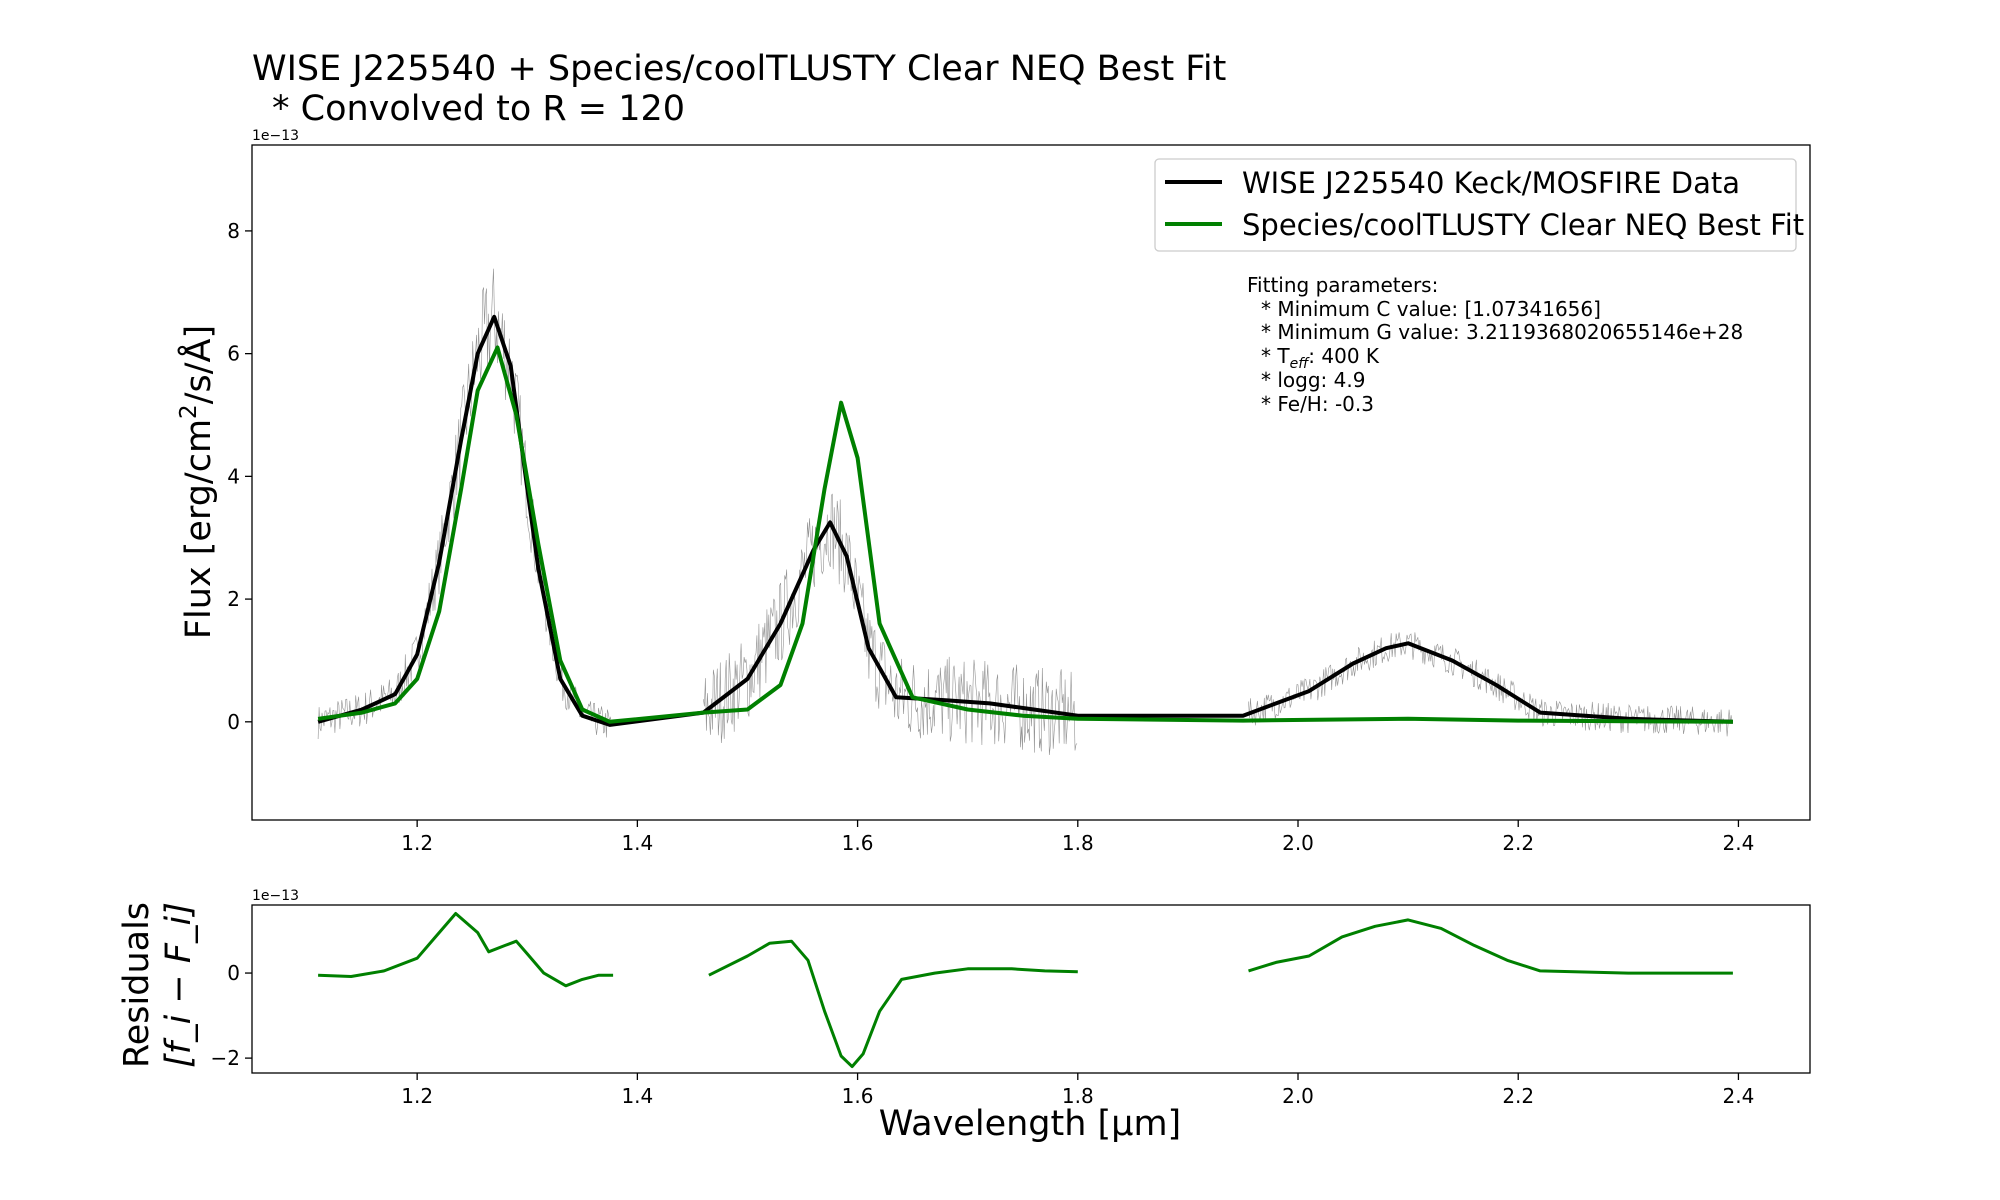 This screenshot has width=2000, height=1200. What do you see at coordinates (231, 1015) in the screenshot?
I see `residual-y-ticks: −2 0` at bounding box center [231, 1015].